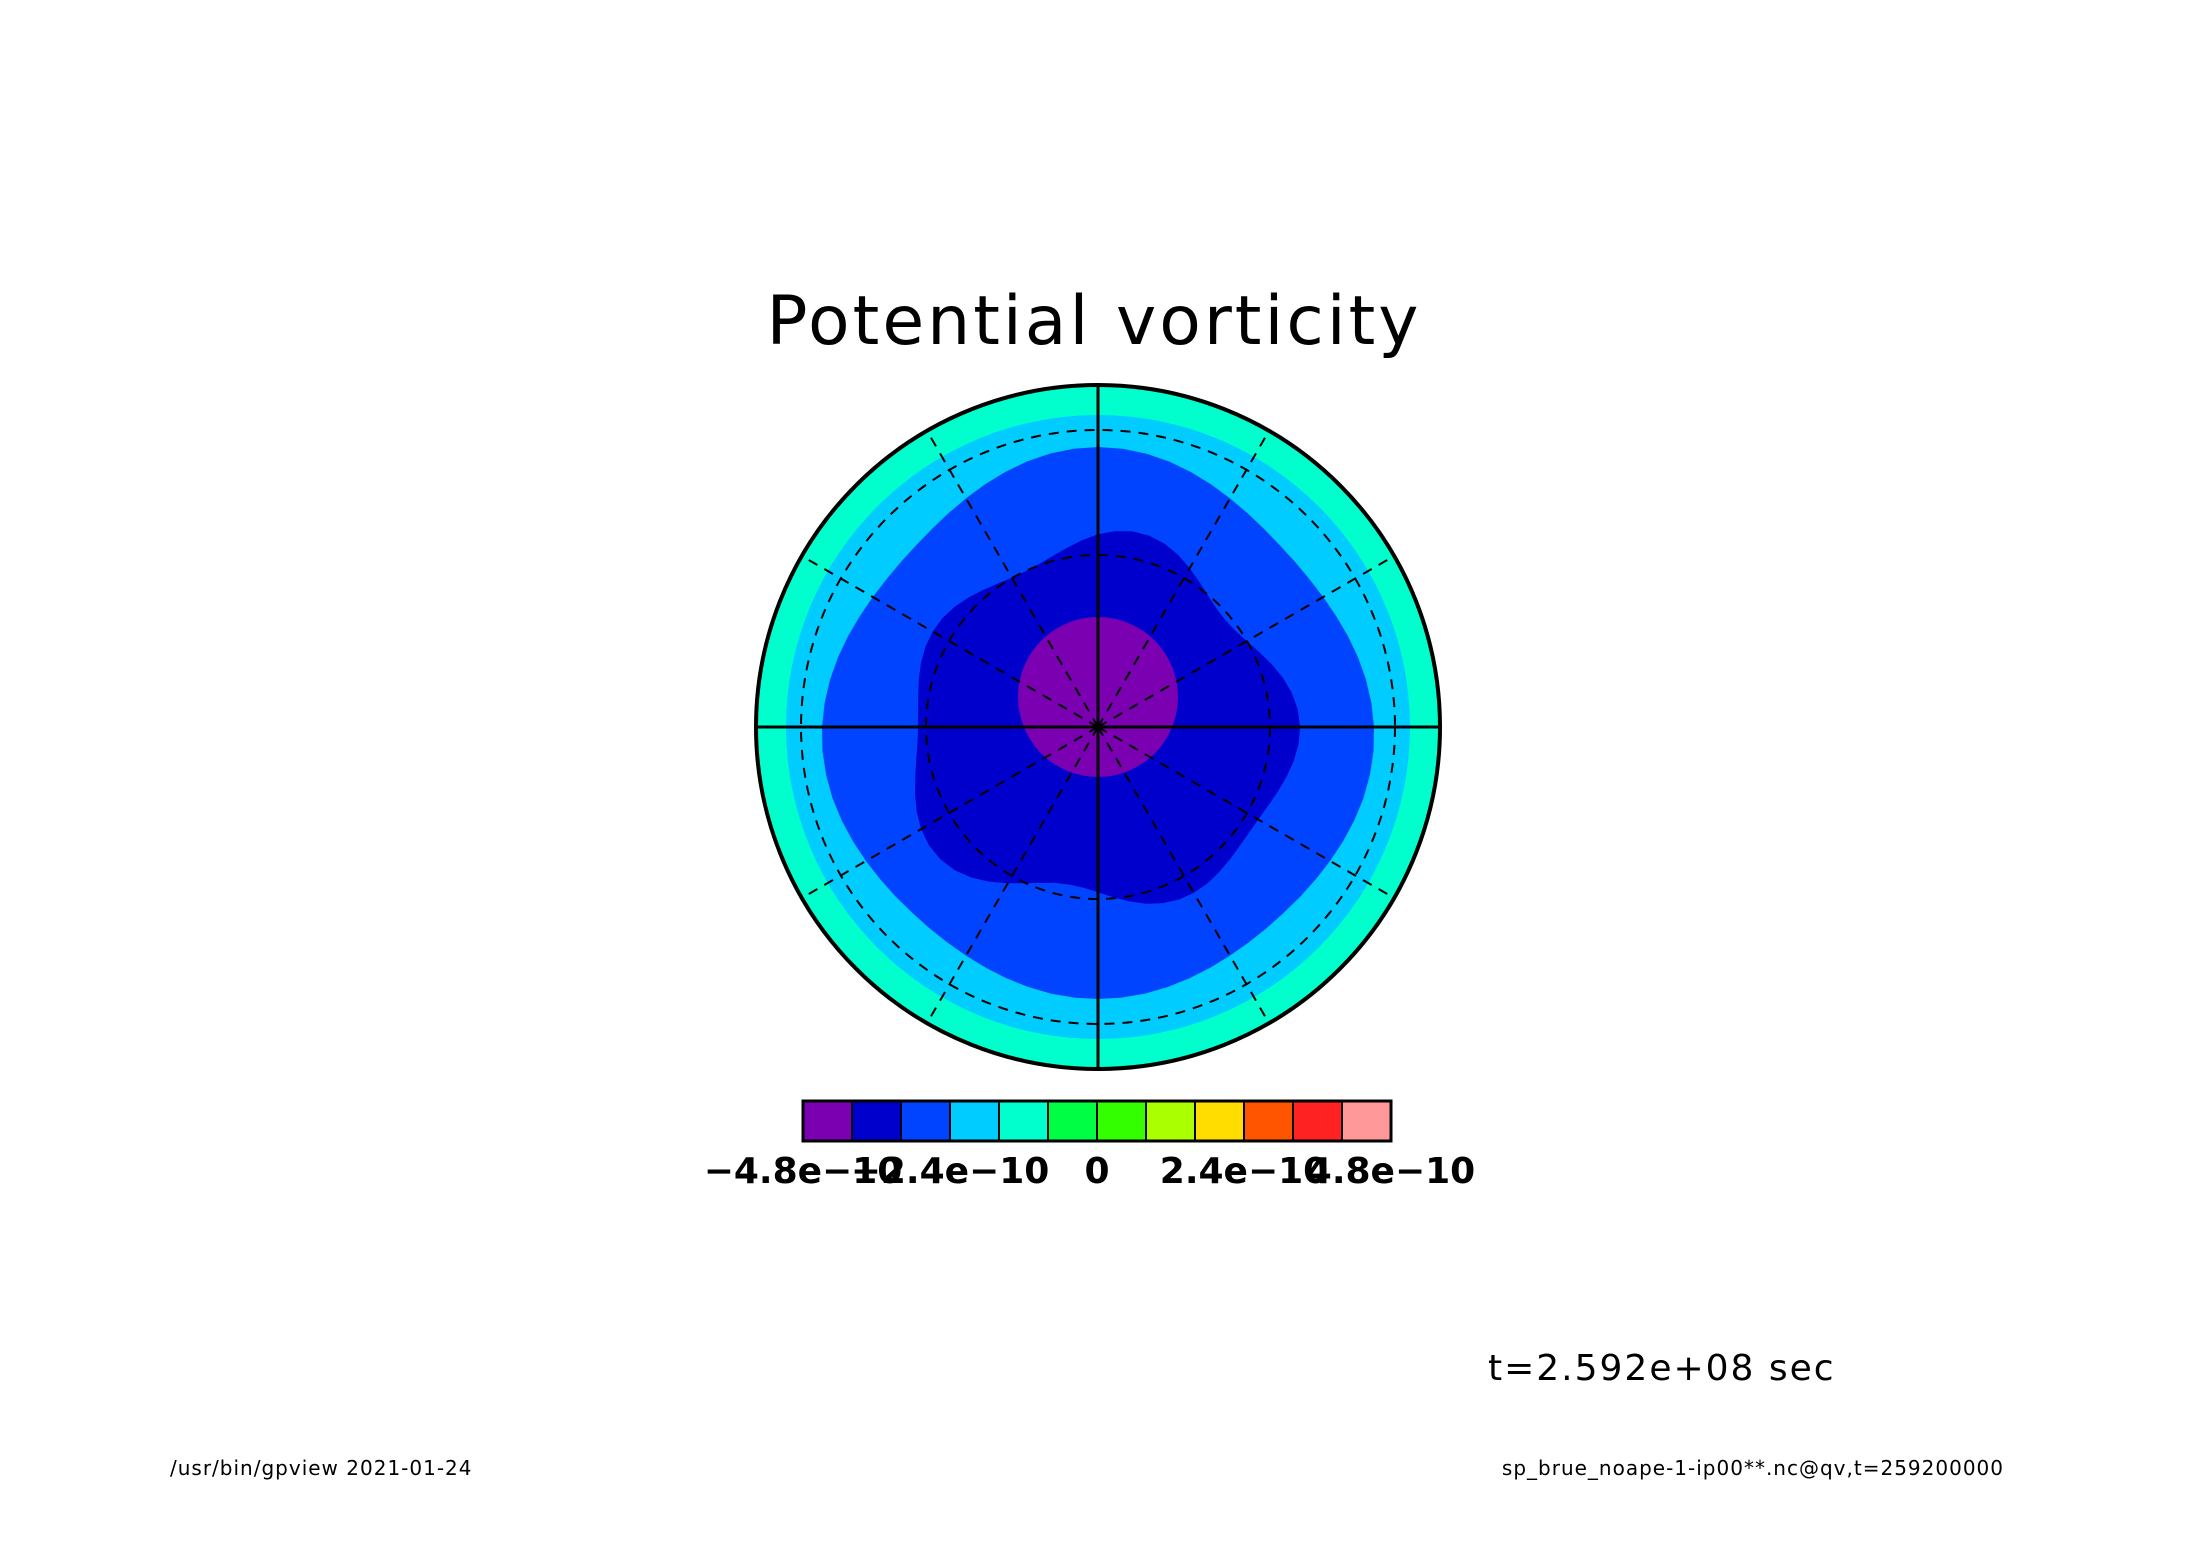  I want to click on colorbar-tick-label: 4.8e−10, so click(1391, 1171).